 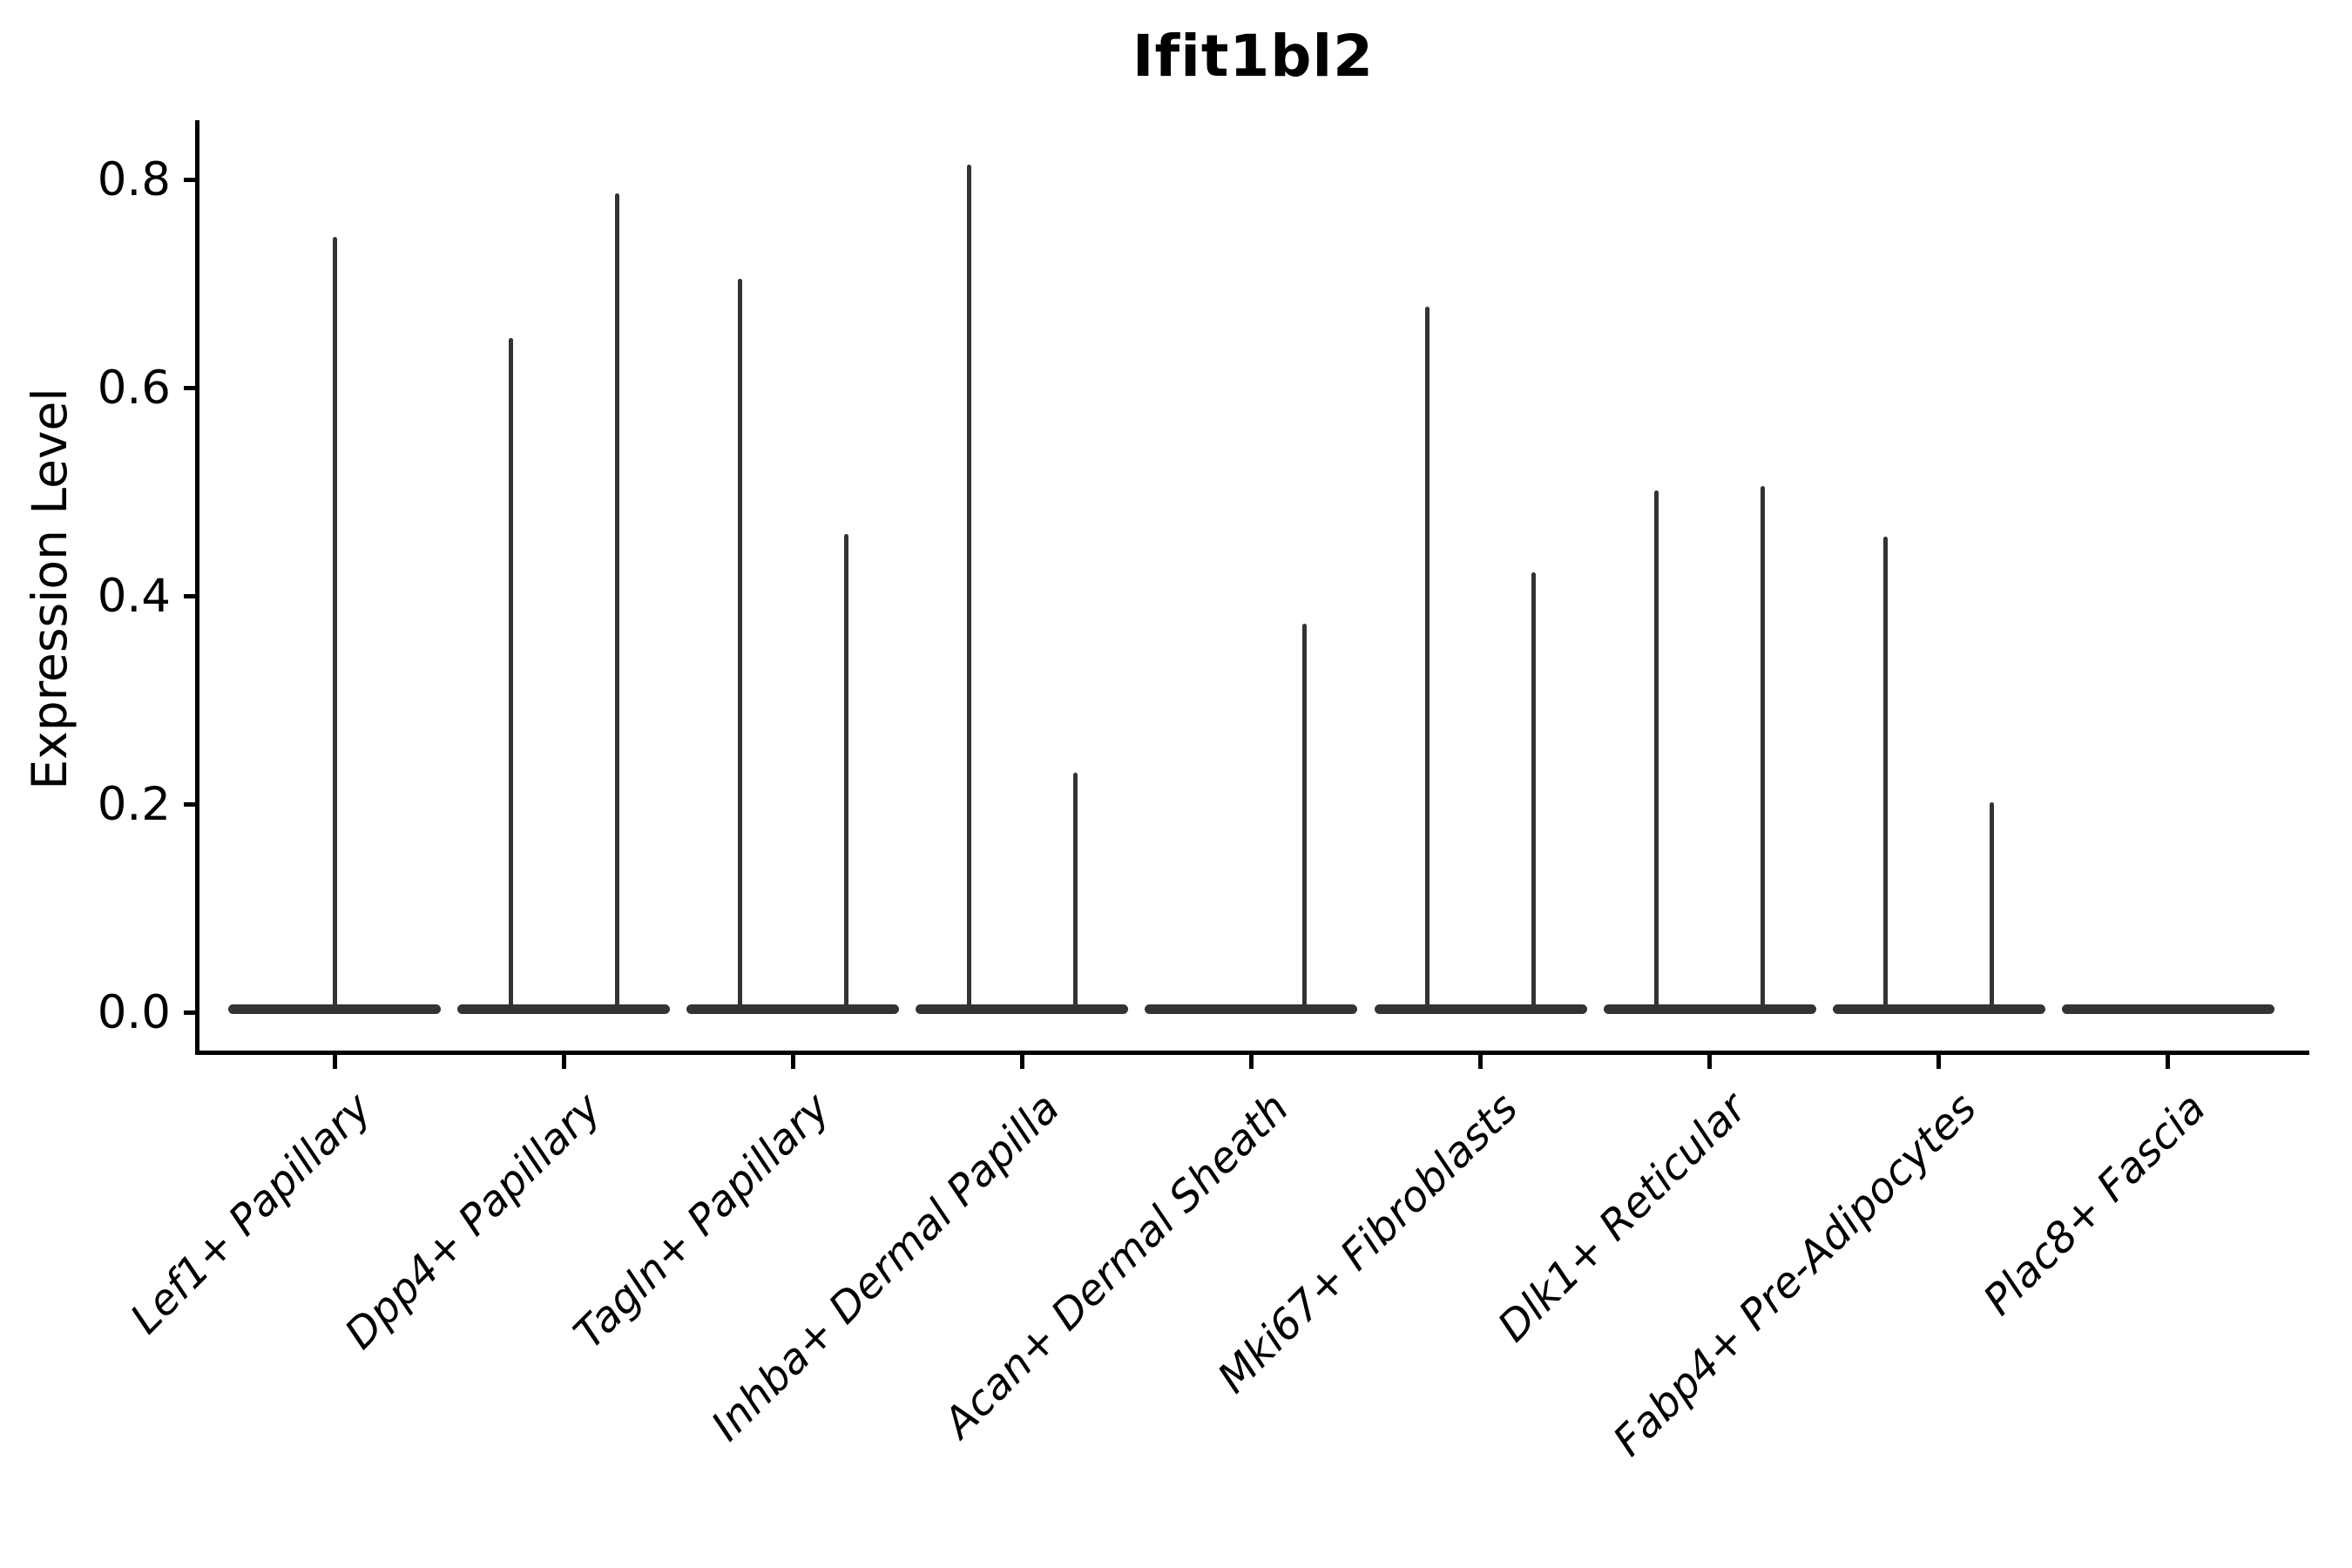 What do you see at coordinates (702, 1221) in the screenshot?
I see `x-tick-label: Tagln+ Papillary` at bounding box center [702, 1221].